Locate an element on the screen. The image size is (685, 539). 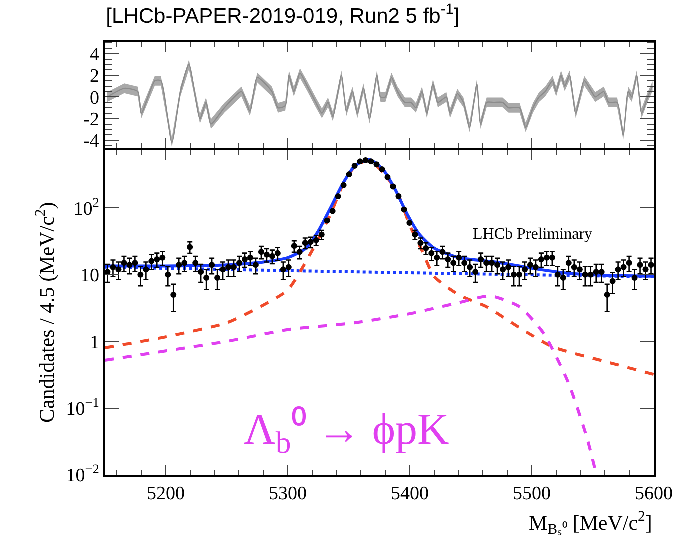
y-tick-label: 2 is located at coordinates (95, 77).